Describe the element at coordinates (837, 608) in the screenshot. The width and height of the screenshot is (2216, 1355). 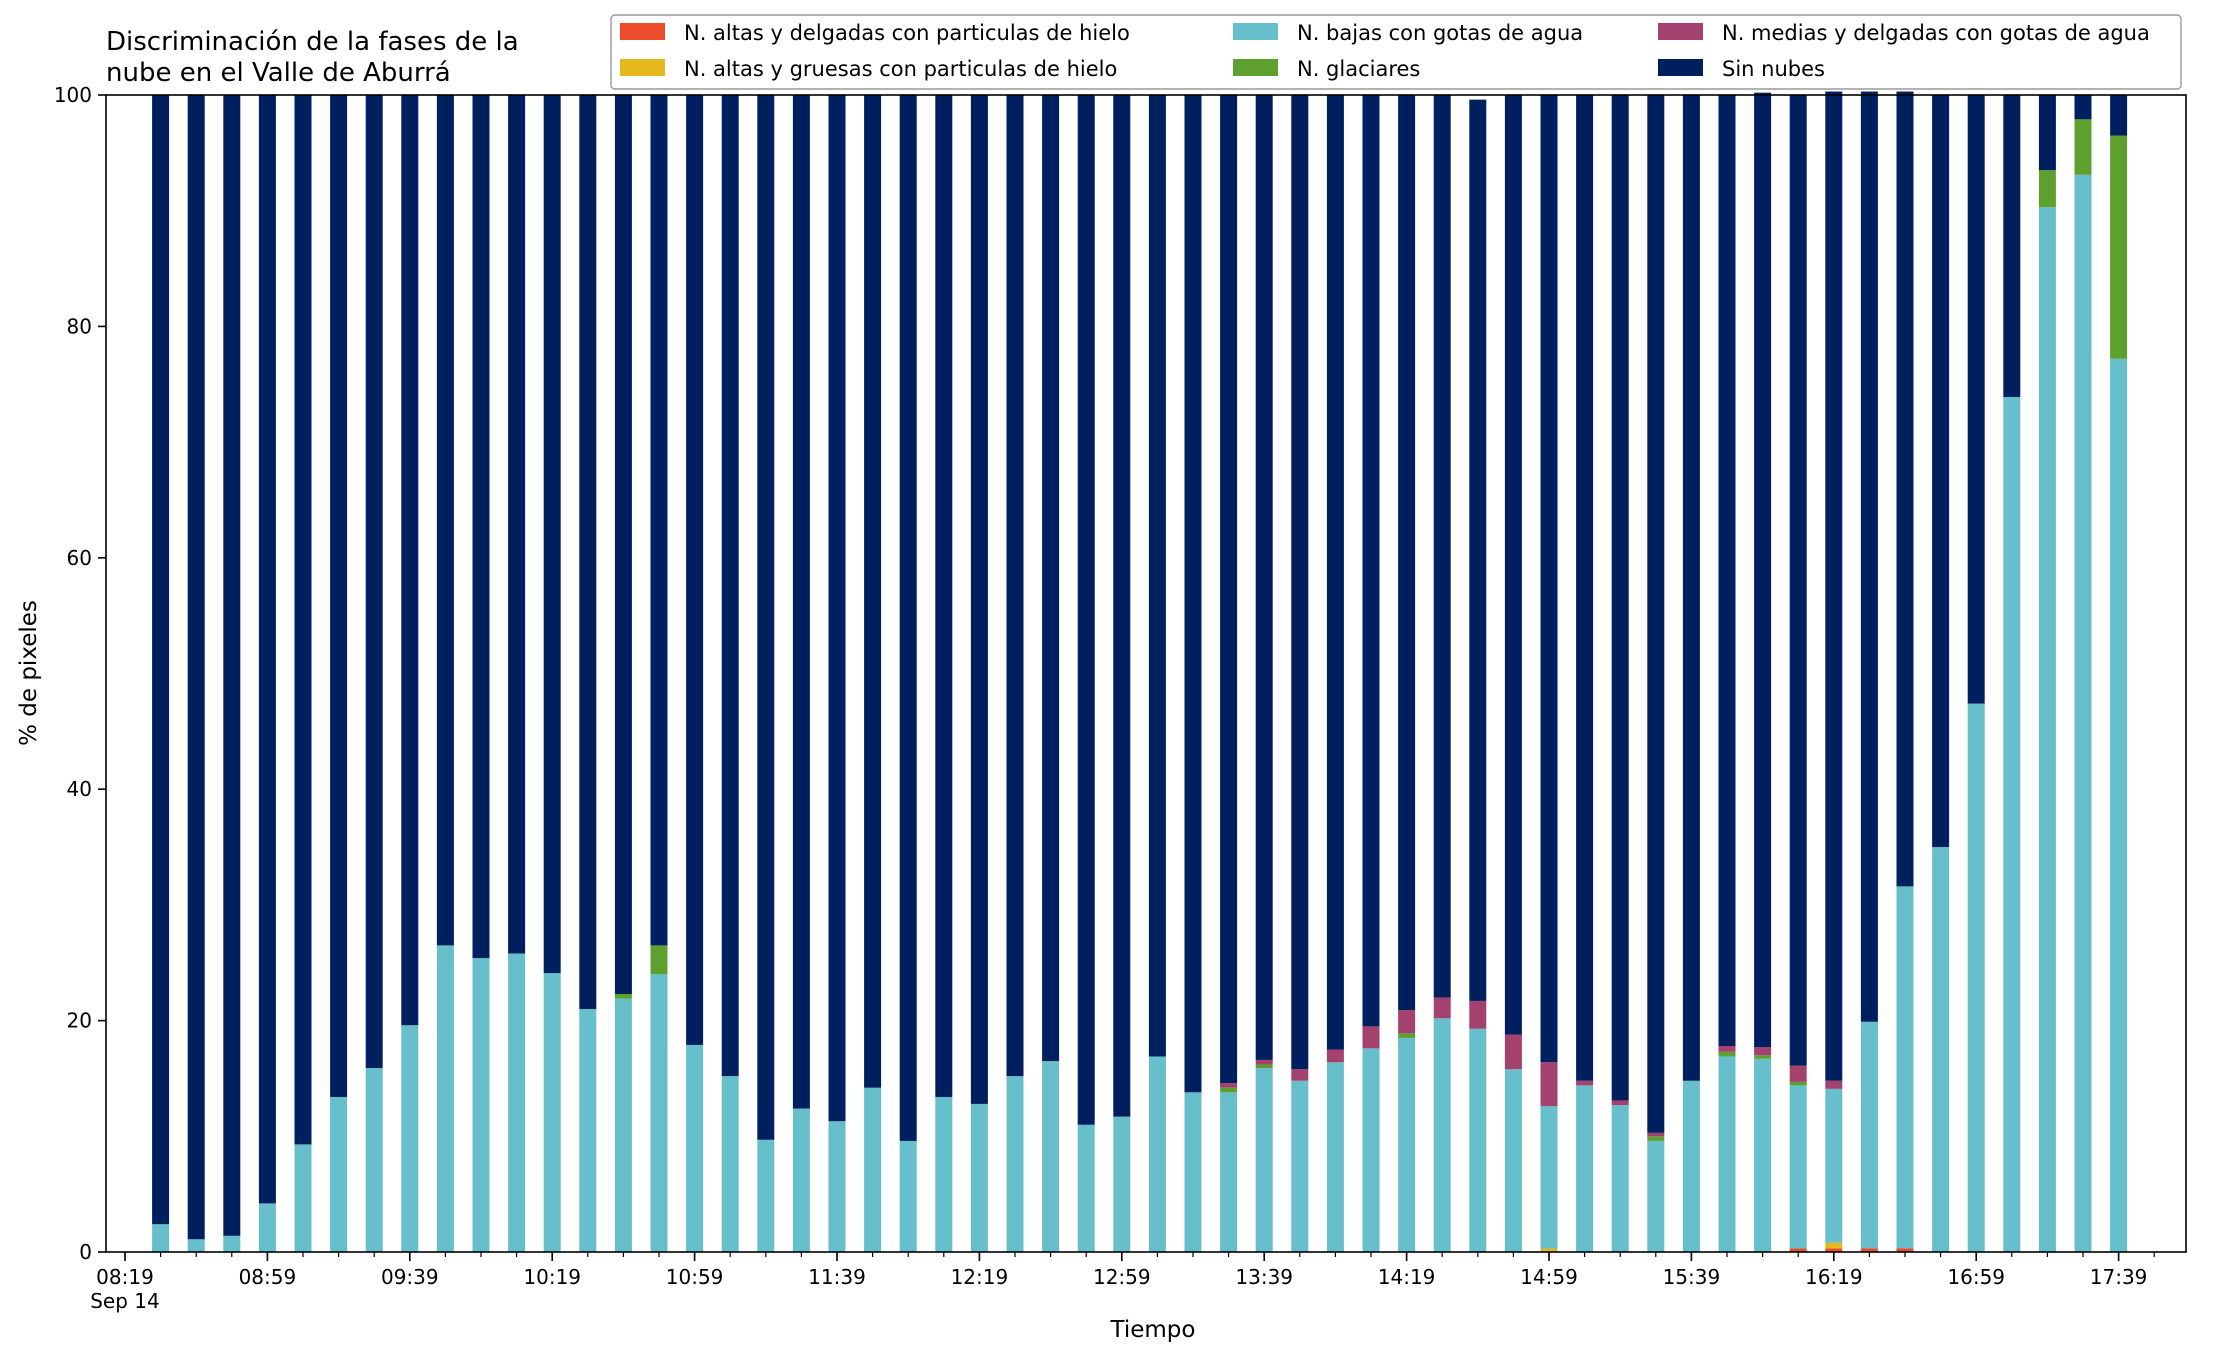
I see `bar-segment-1139-s5` at that location.